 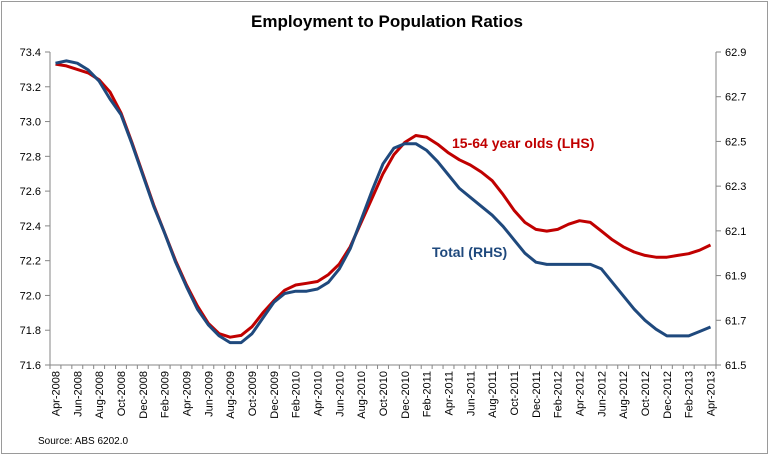 I want to click on x-tick-label: Dec-2008, so click(x=144, y=395).